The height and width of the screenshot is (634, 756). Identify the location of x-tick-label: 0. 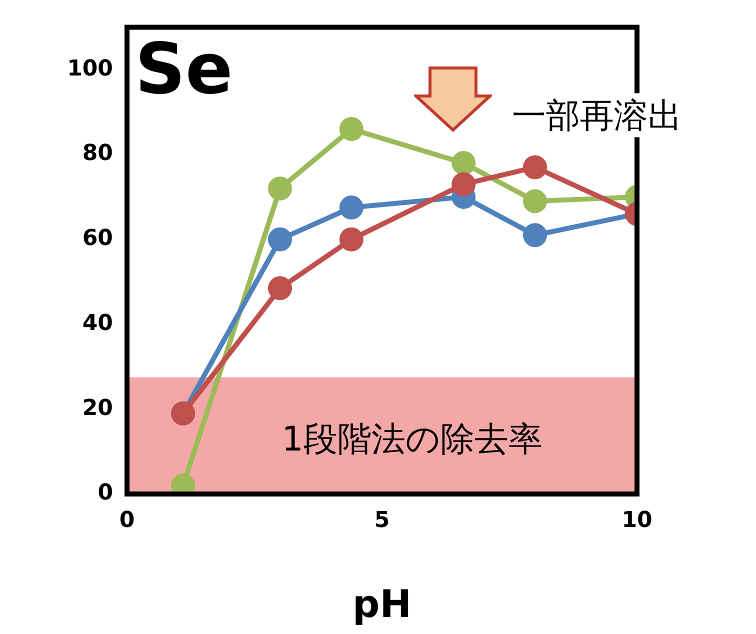
(127, 520).